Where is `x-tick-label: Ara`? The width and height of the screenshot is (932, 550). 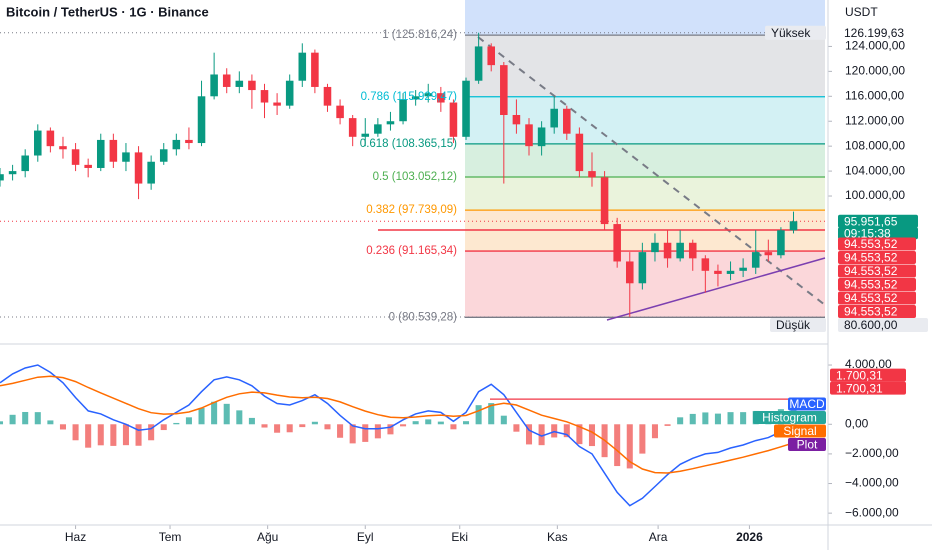
x-tick-label: Ara is located at coordinates (658, 537).